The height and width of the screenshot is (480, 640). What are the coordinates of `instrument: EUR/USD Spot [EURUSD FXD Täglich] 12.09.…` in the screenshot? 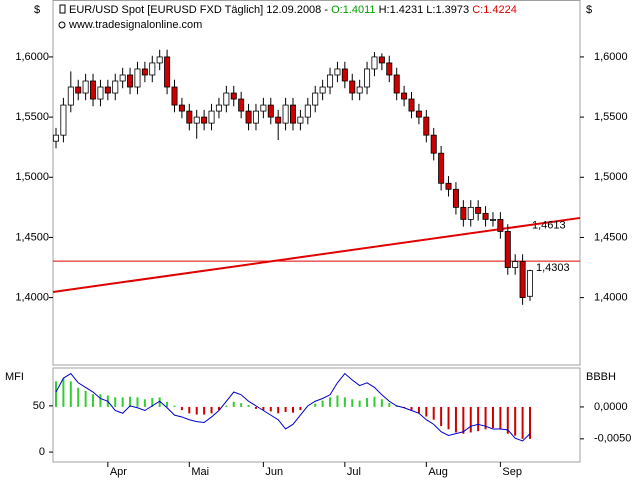 It's located at (198, 10).